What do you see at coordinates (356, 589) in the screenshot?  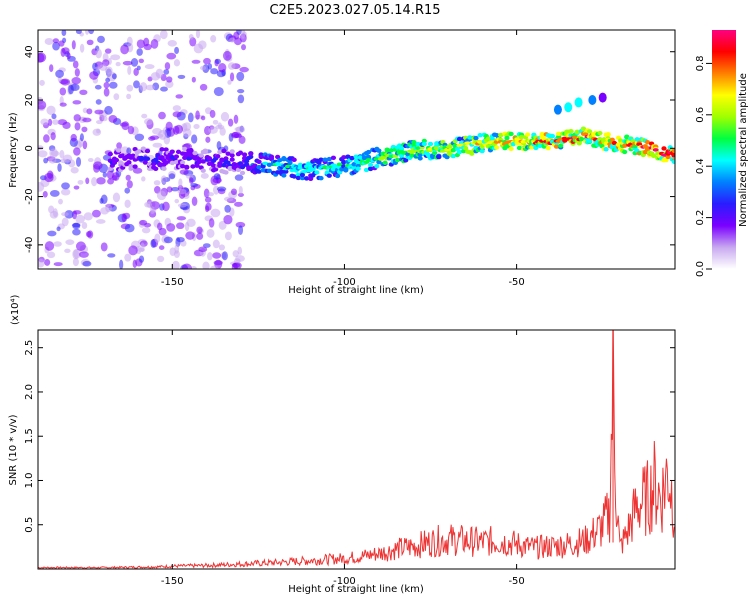 I see `snr-x-axis-label: Height of straight line (km)` at bounding box center [356, 589].